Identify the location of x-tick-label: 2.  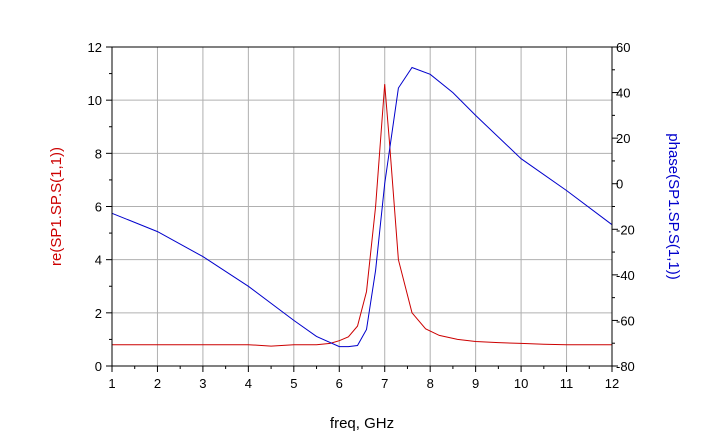
(157, 383).